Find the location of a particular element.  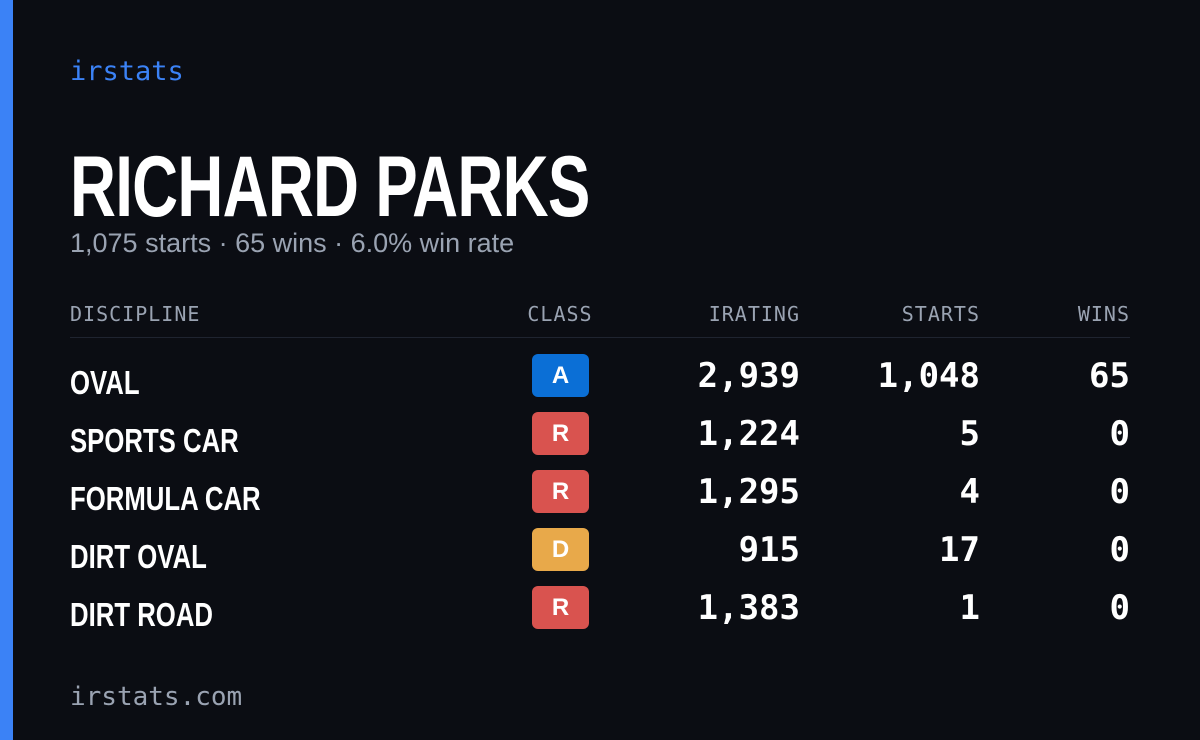

starts: 1 is located at coordinates (969, 608).